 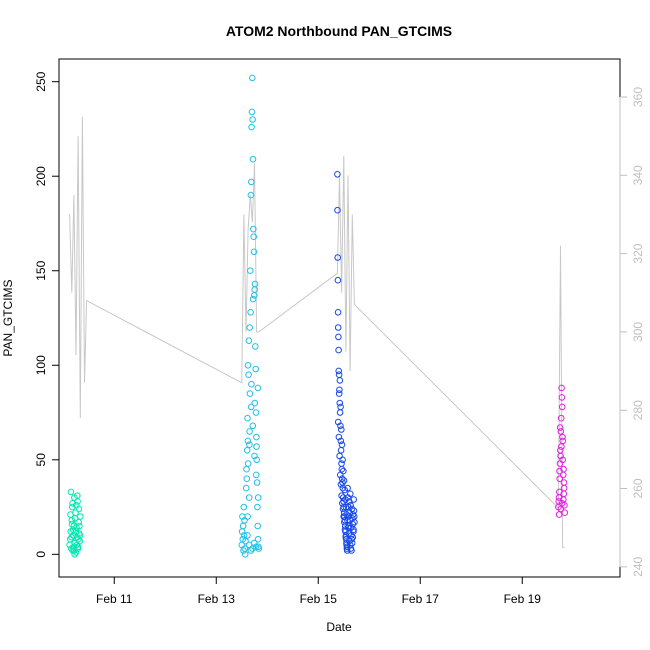 What do you see at coordinates (41, 460) in the screenshot?
I see `y-tick-label: 50` at bounding box center [41, 460].